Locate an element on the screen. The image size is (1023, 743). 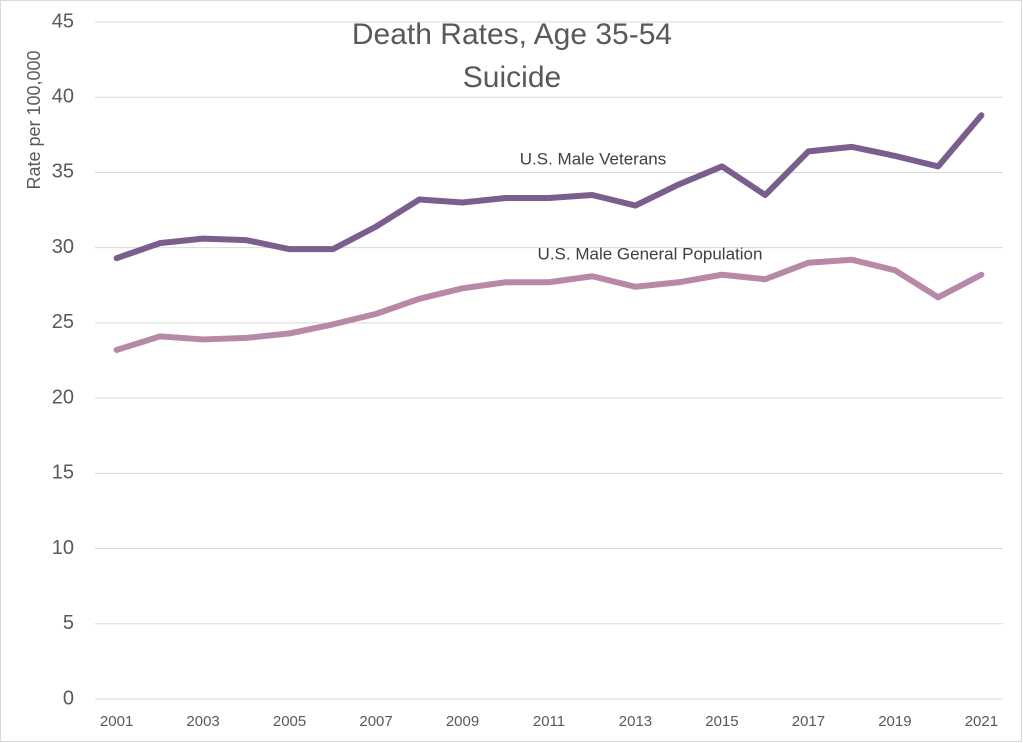
x-tick-label: 2009 is located at coordinates (462, 721).